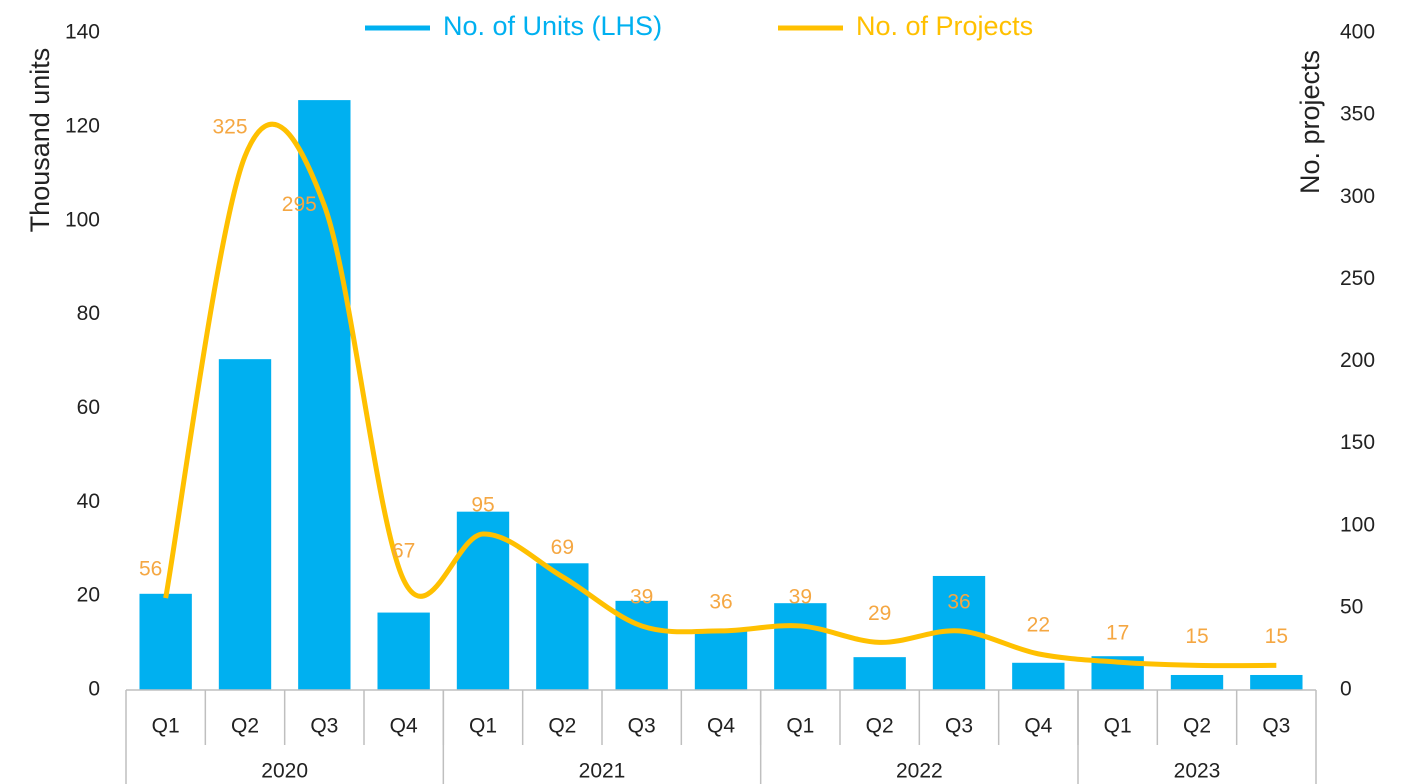 The height and width of the screenshot is (784, 1401). Describe the element at coordinates (944, 26) in the screenshot. I see `legend-label: No. of Projects` at that location.